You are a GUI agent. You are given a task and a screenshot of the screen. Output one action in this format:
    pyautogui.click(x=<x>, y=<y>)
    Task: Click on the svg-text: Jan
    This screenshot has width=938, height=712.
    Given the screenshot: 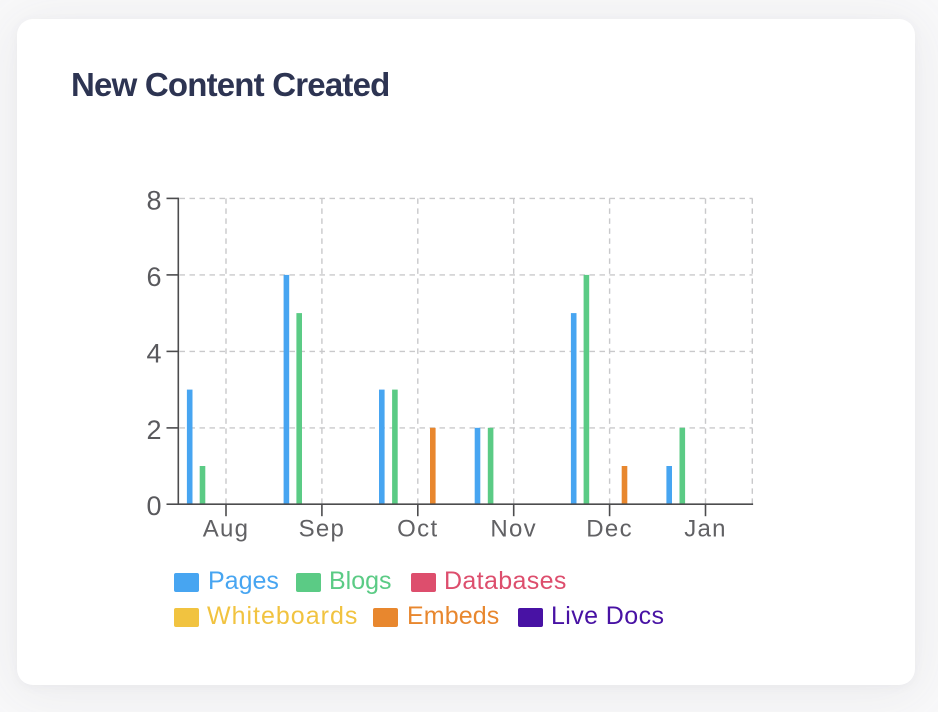 What is the action you would take?
    pyautogui.click(x=705, y=529)
    